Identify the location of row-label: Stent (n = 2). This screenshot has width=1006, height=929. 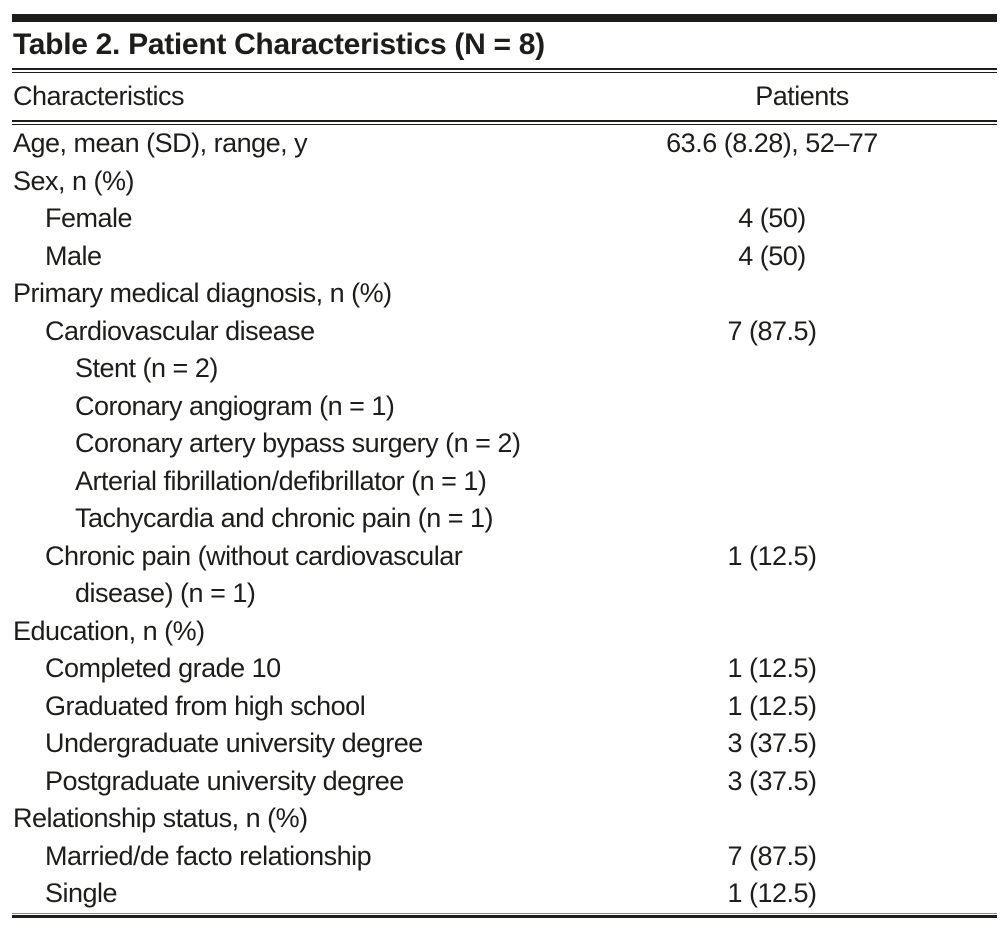
(146, 368).